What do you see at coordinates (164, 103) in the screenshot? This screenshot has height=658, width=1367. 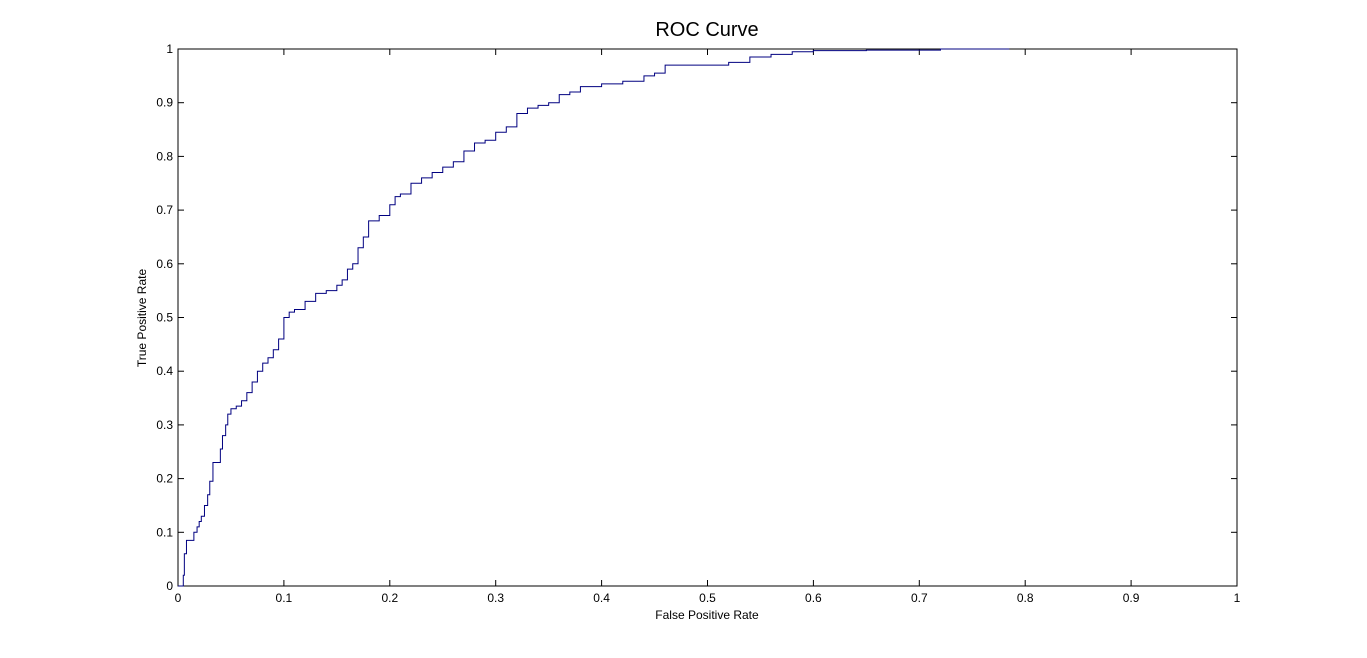 I see `y-tick-label: 0.9` at bounding box center [164, 103].